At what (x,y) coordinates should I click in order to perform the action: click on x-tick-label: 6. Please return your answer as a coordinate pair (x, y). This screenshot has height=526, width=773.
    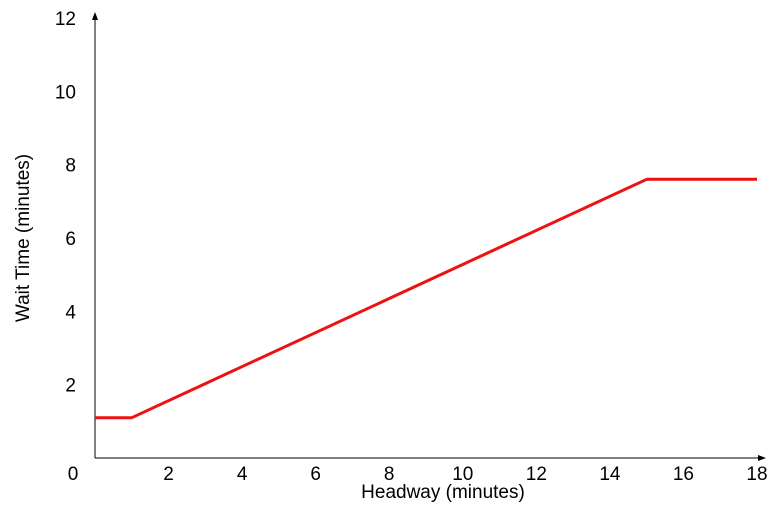
    Looking at the image, I should click on (315, 474).